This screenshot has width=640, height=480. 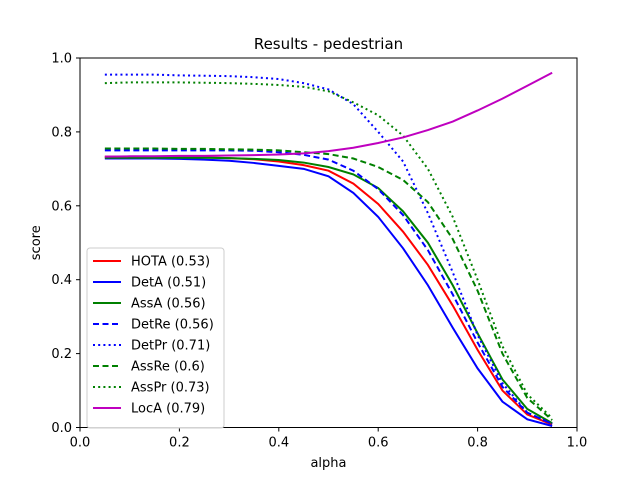 I want to click on x-axis-label: alpha, so click(x=328, y=463).